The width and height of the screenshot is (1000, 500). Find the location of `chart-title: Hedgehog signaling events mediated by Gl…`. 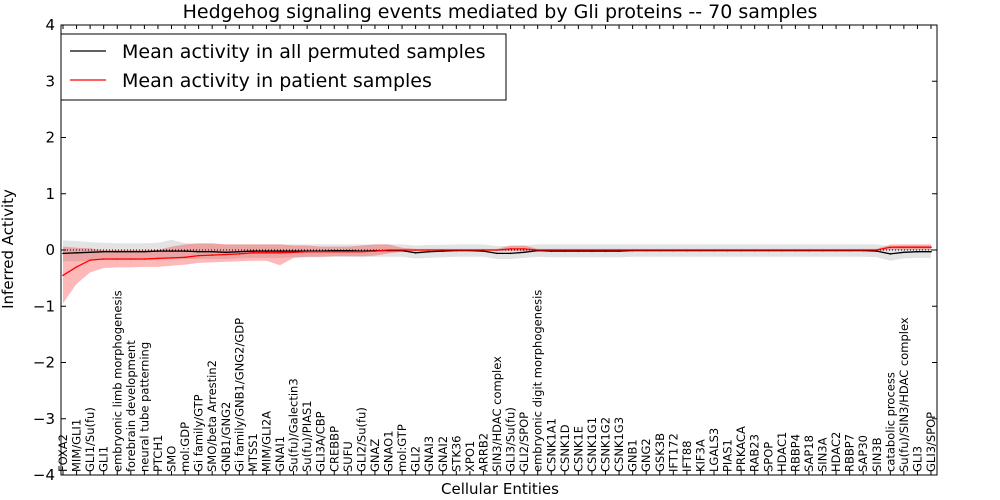

chart-title: Hedgehog signaling events mediated by Gl… is located at coordinates (500, 12).